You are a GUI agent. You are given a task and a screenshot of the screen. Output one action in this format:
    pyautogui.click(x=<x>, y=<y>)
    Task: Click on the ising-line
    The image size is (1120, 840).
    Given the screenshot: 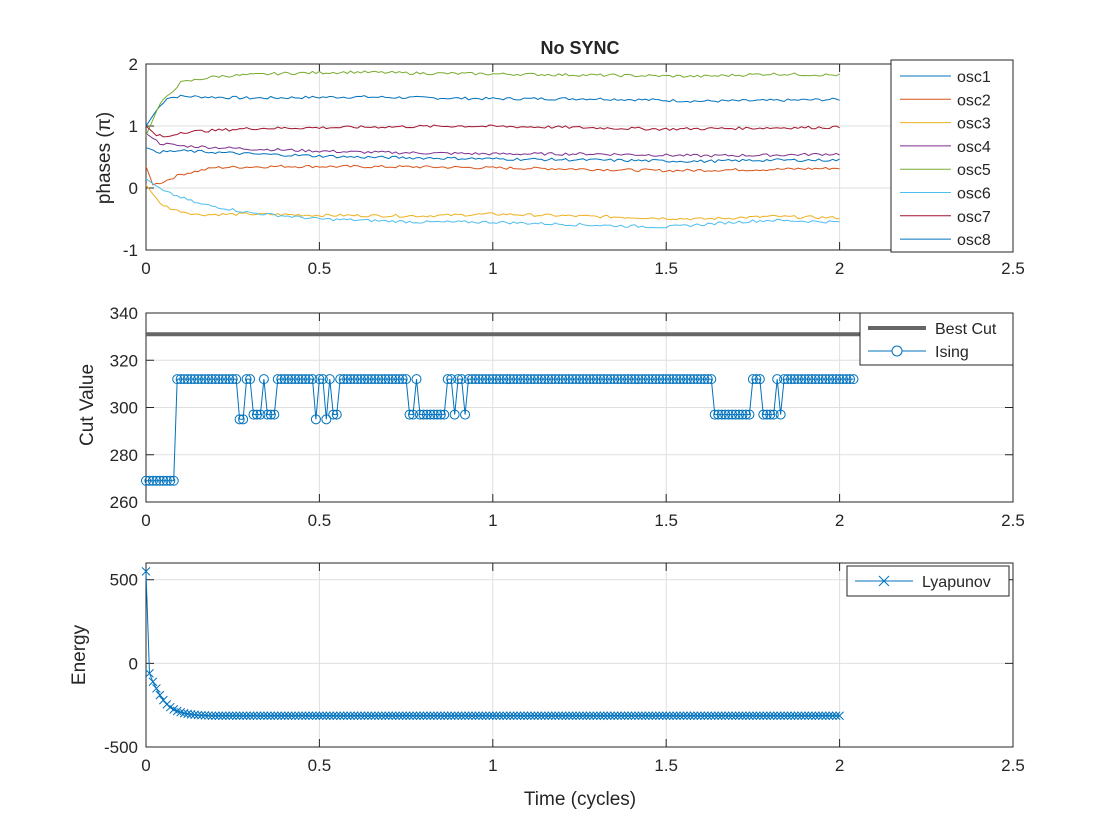 What is the action you would take?
    pyautogui.click(x=500, y=430)
    